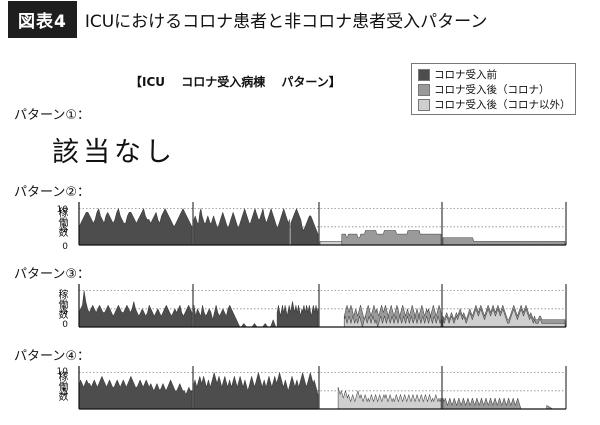 The height and width of the screenshot is (425, 600). I want to click on pattern-1-label: パターン①：, so click(52, 115).